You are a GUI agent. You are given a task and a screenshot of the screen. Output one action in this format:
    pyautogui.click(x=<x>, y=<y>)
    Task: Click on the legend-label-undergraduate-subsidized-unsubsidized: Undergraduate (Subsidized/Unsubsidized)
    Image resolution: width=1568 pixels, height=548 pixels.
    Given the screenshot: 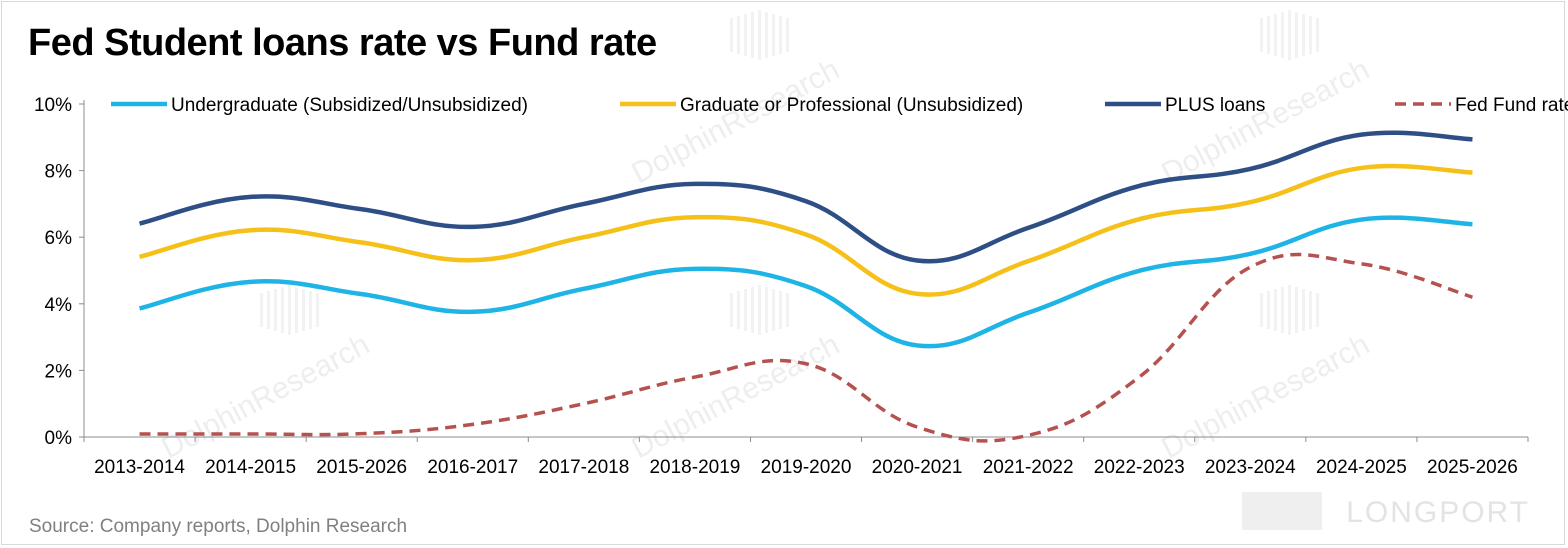 What is the action you would take?
    pyautogui.click(x=349, y=105)
    